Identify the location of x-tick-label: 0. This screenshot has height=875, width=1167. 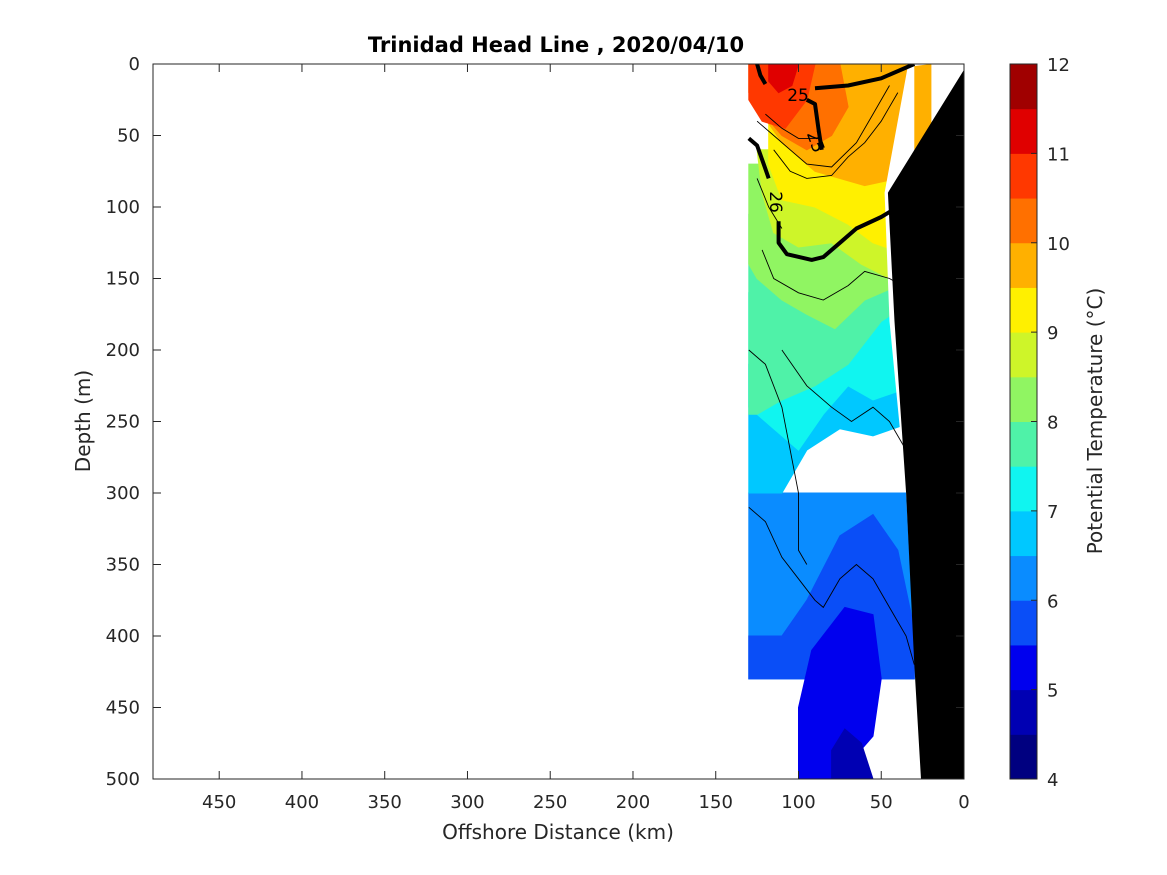
(963, 802).